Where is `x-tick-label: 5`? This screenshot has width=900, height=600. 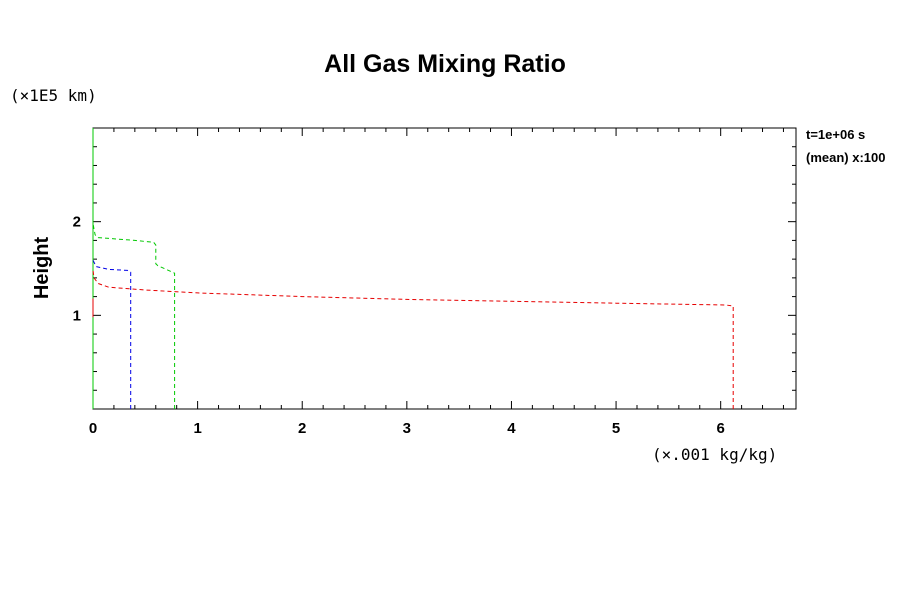
x-tick-label: 5 is located at coordinates (616, 428).